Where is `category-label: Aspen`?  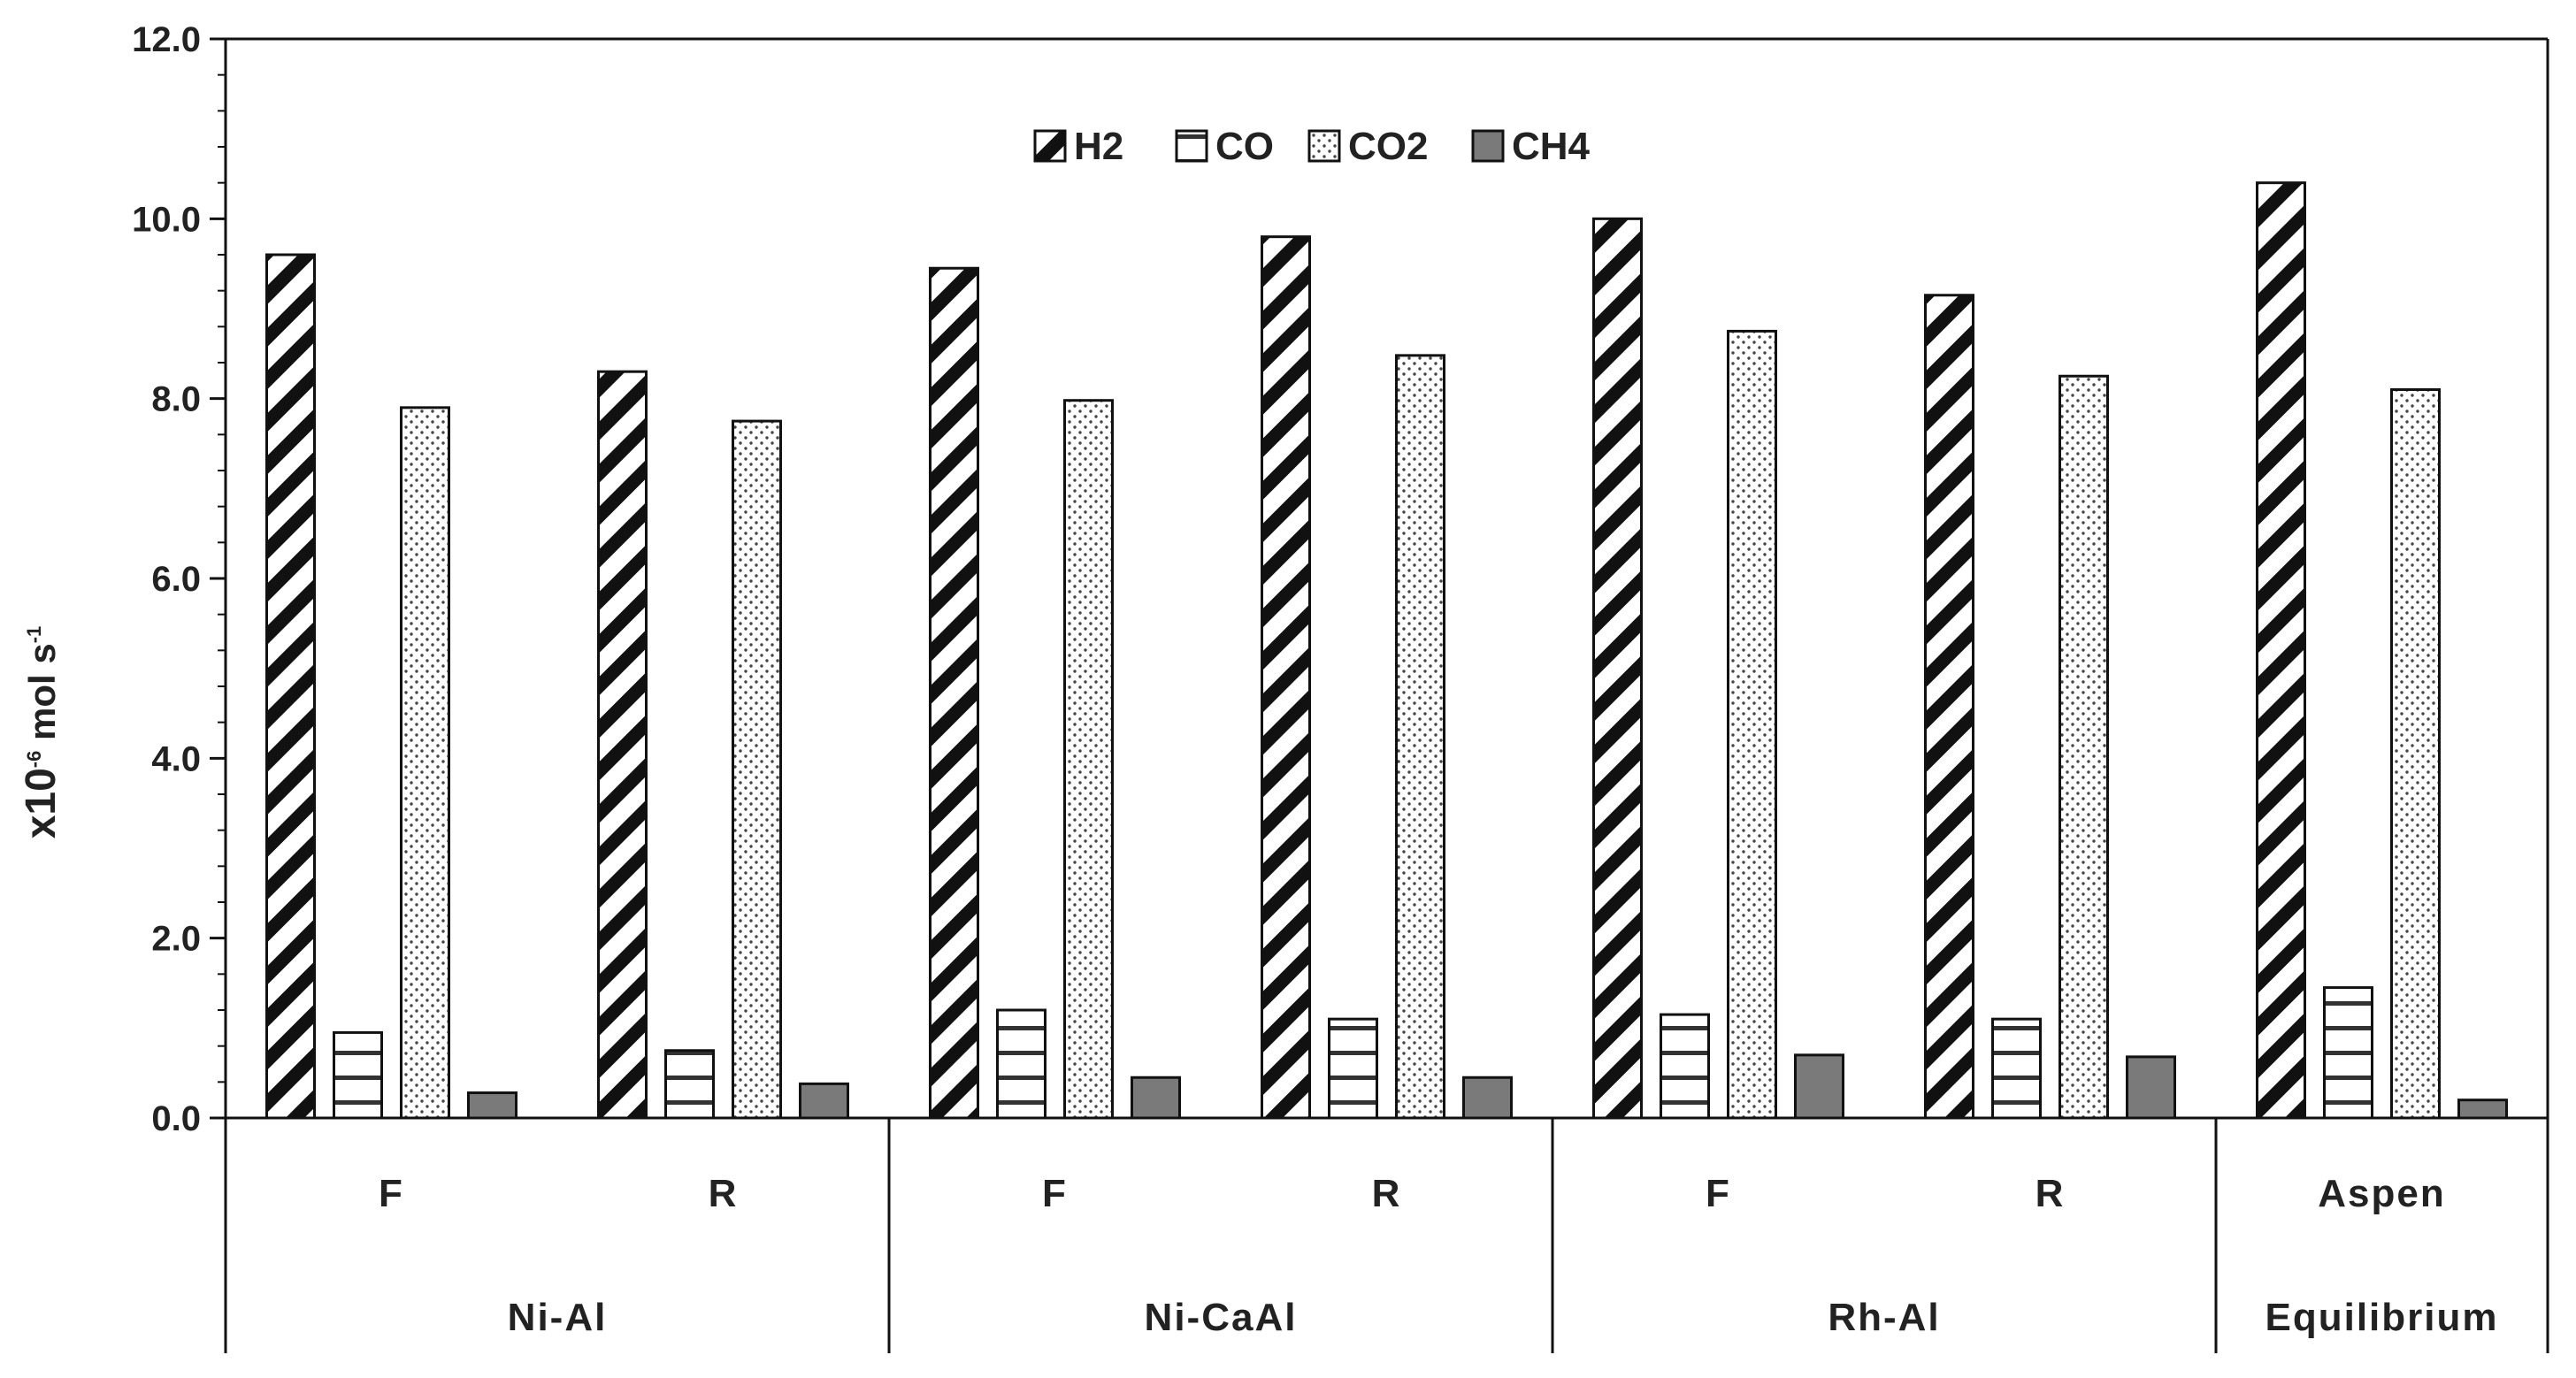
category-label: Aspen is located at coordinates (2381, 1194).